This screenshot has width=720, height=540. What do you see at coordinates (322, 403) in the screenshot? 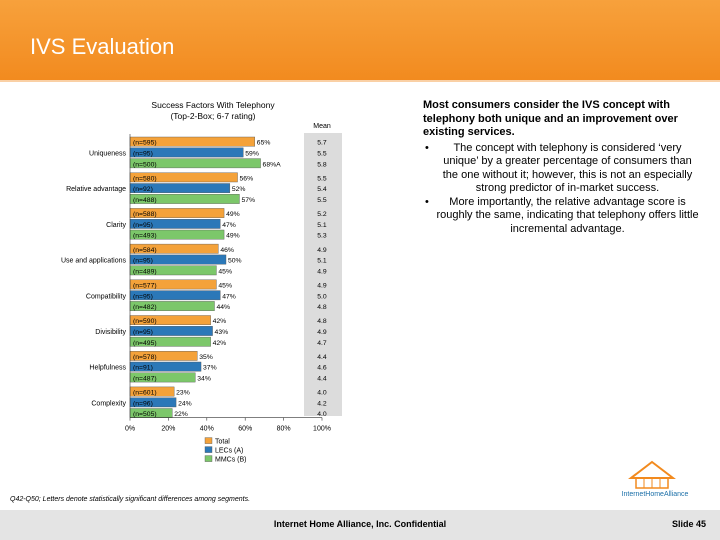
I see `mean-value: 4.2` at bounding box center [322, 403].